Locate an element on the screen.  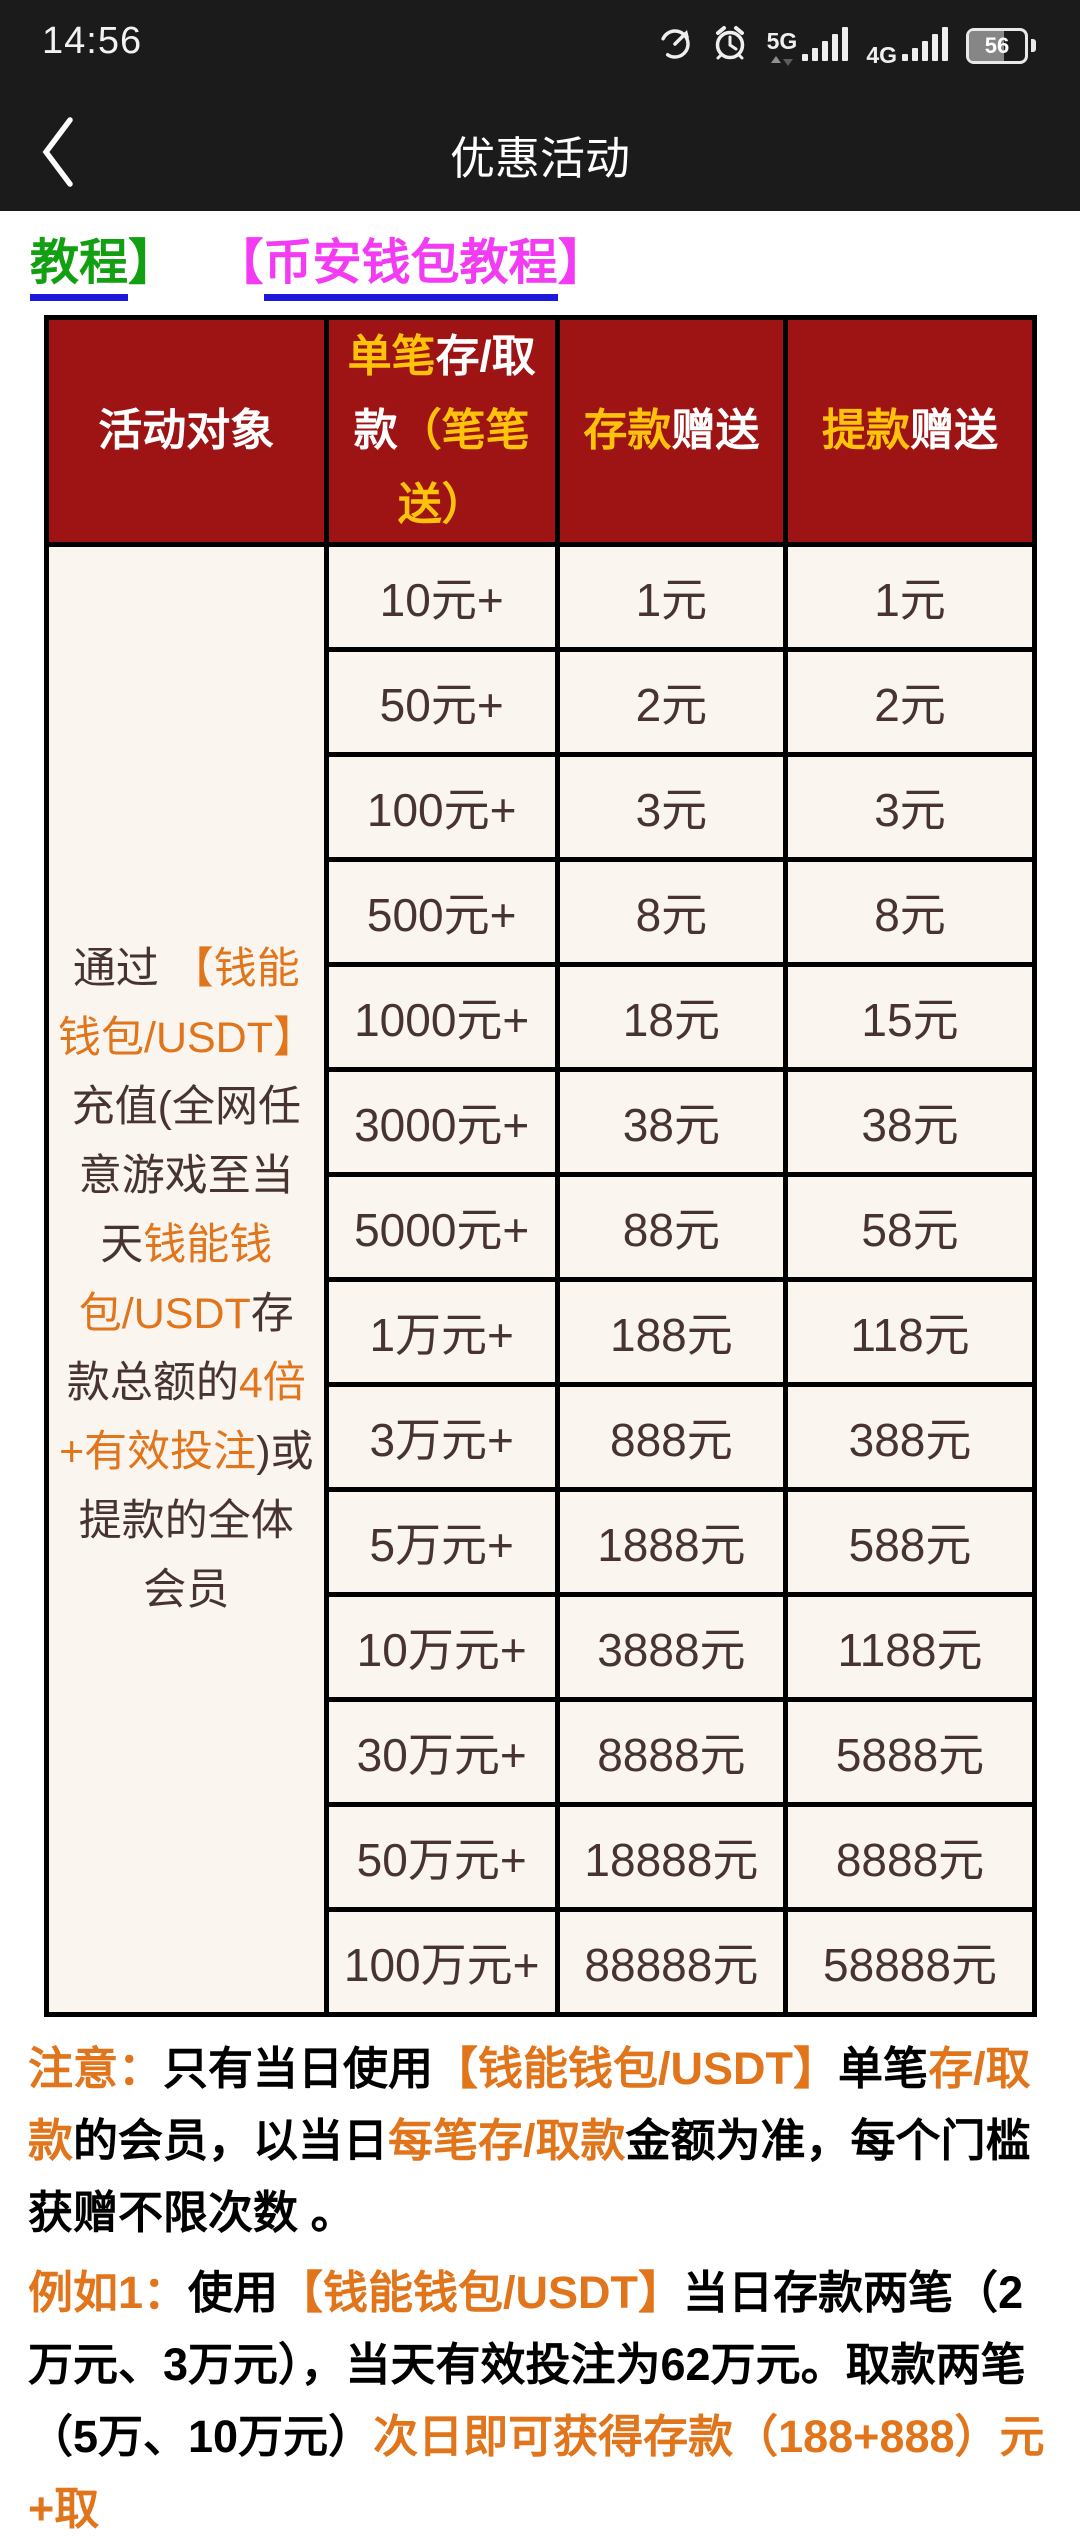
table-row: 5万元+ 1888元 588元 is located at coordinates (542, 1542).